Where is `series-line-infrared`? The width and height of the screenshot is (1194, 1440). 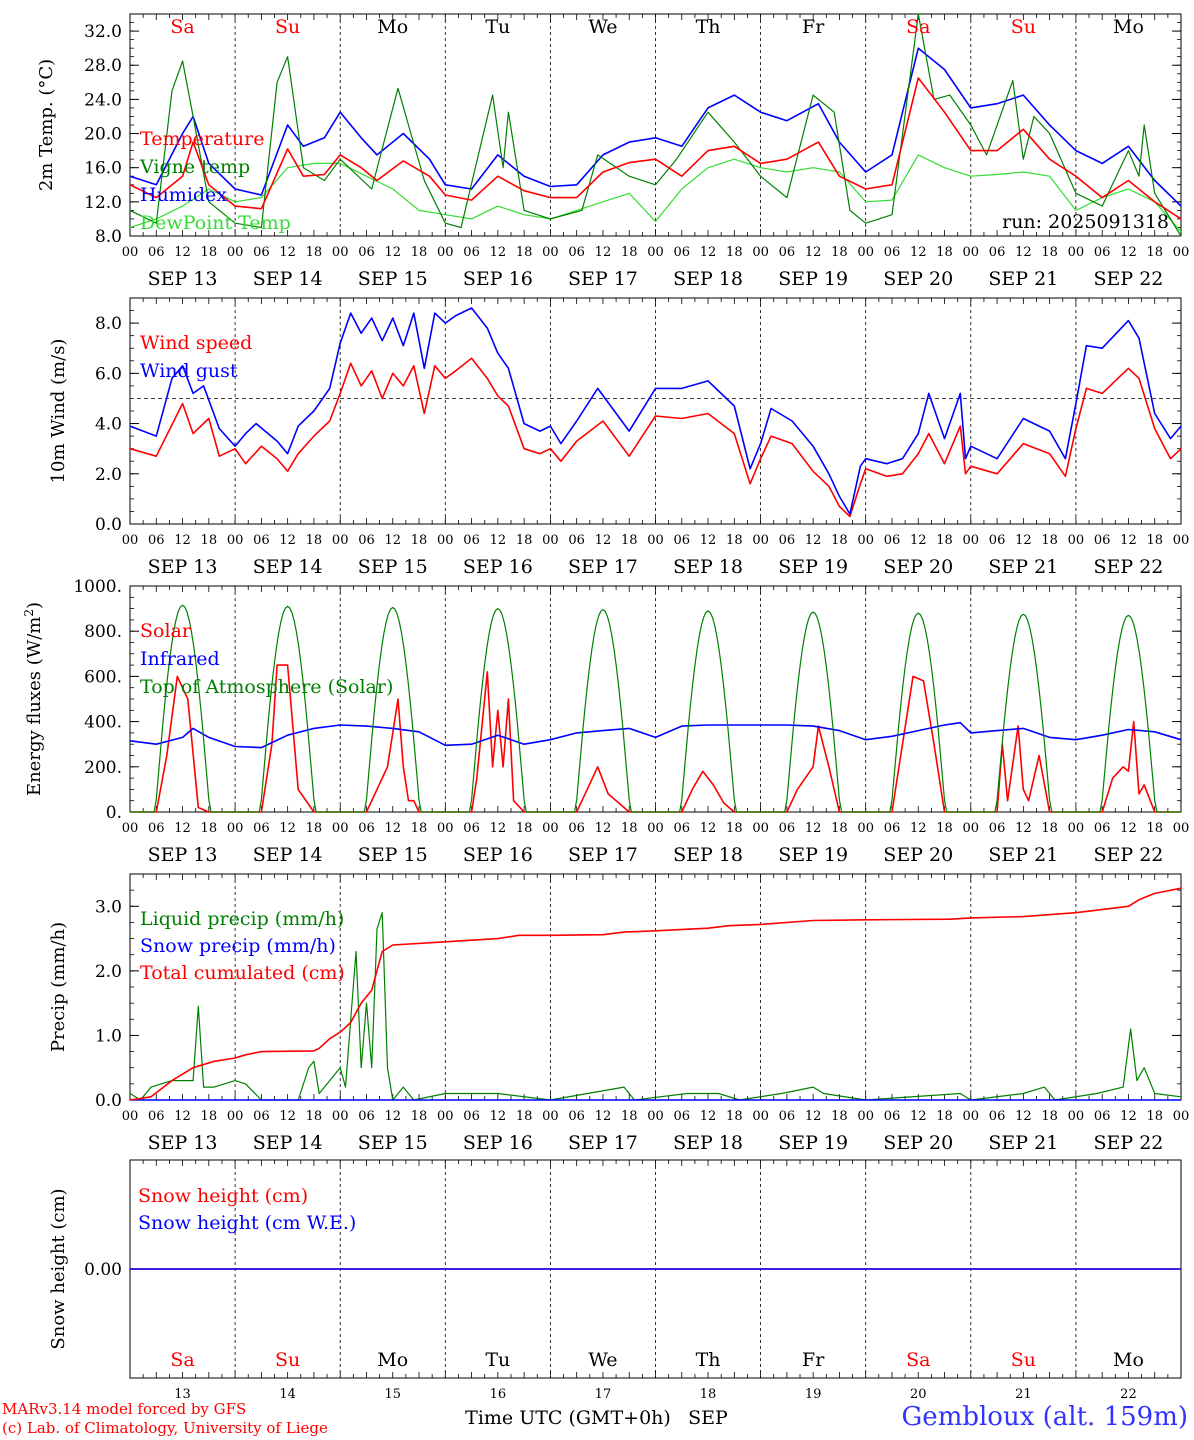 series-line-infrared is located at coordinates (655, 735).